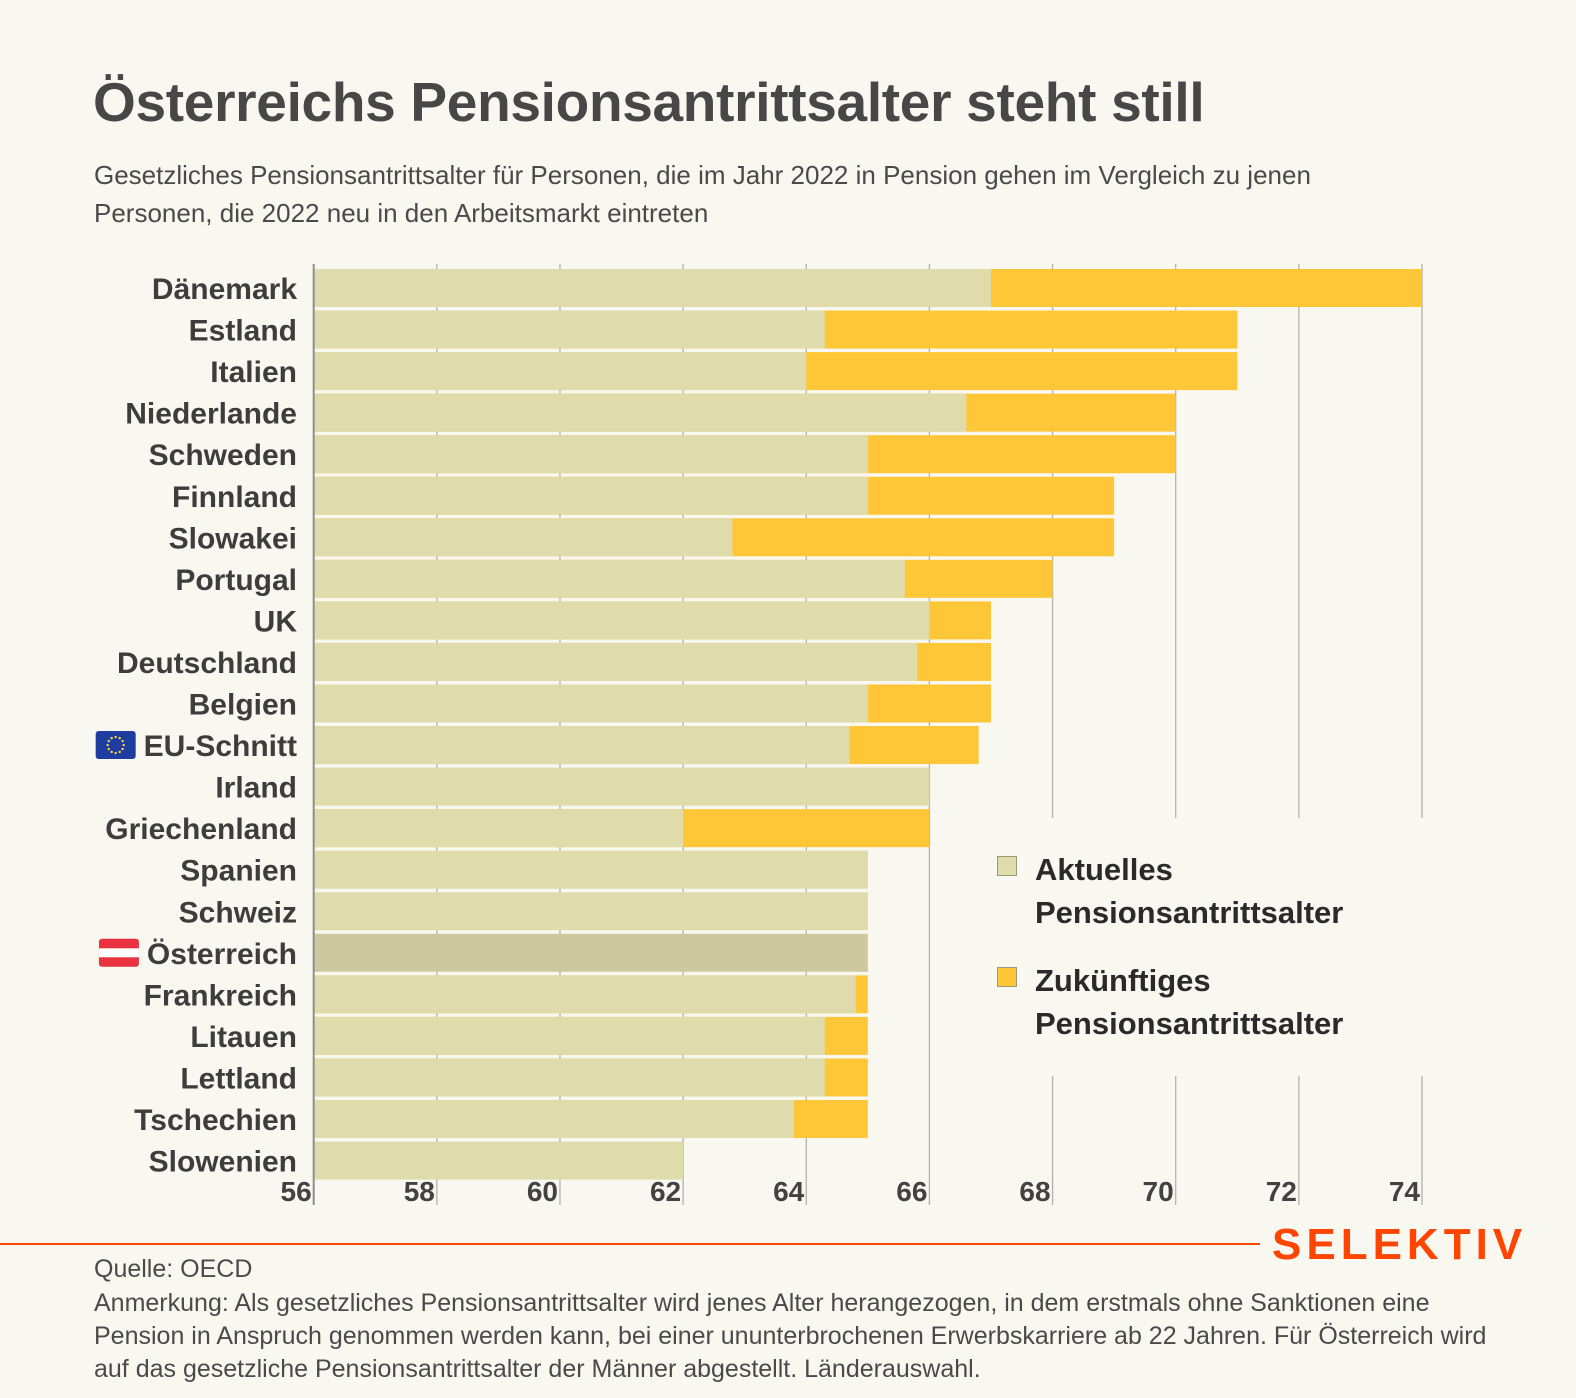 This screenshot has width=1576, height=1398. I want to click on x-tick-label-68: 68, so click(1034, 1191).